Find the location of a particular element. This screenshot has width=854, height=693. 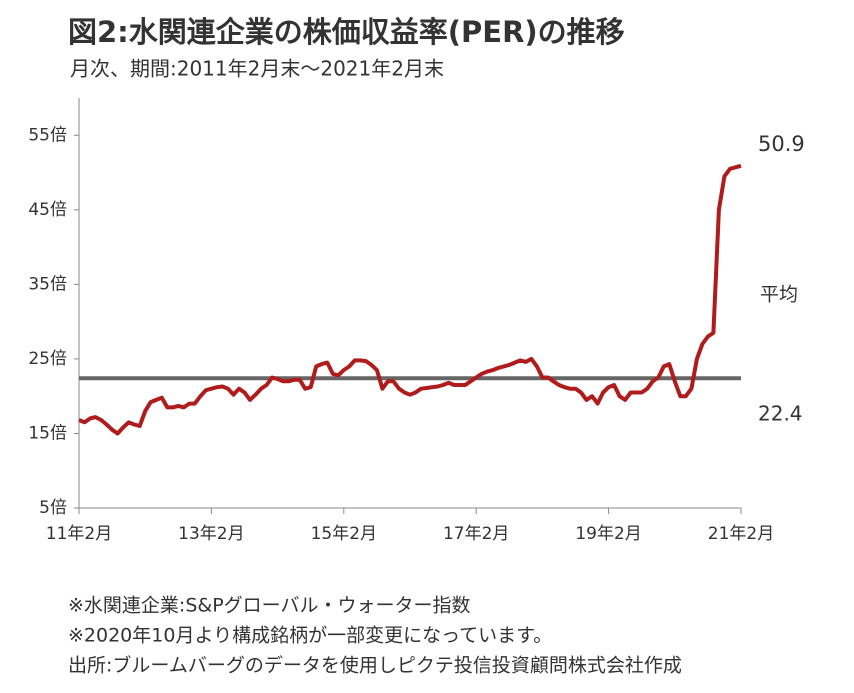

x-tick-label: 13年2月 is located at coordinates (211, 534).